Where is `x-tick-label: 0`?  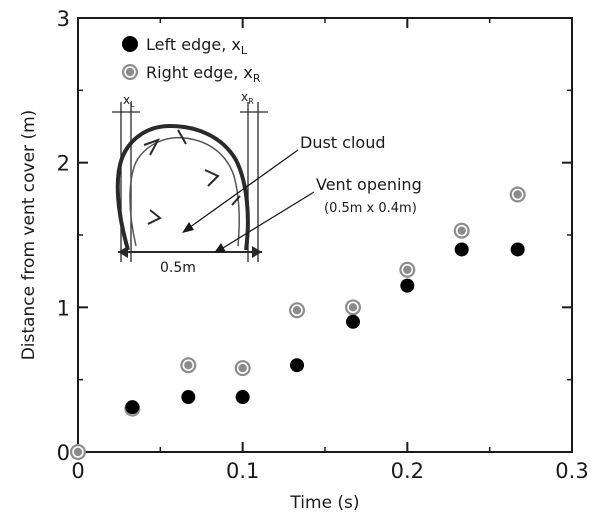 x-tick-label: 0 is located at coordinates (77, 471).